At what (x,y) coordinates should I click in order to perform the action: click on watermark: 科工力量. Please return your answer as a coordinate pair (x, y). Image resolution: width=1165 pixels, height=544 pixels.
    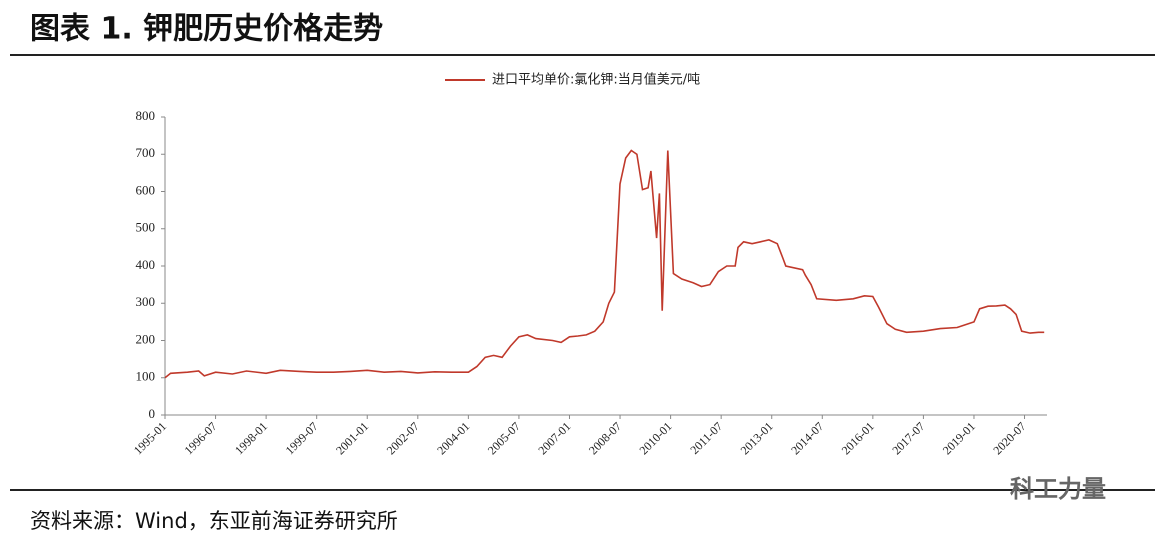
    Looking at the image, I should click on (1058, 489).